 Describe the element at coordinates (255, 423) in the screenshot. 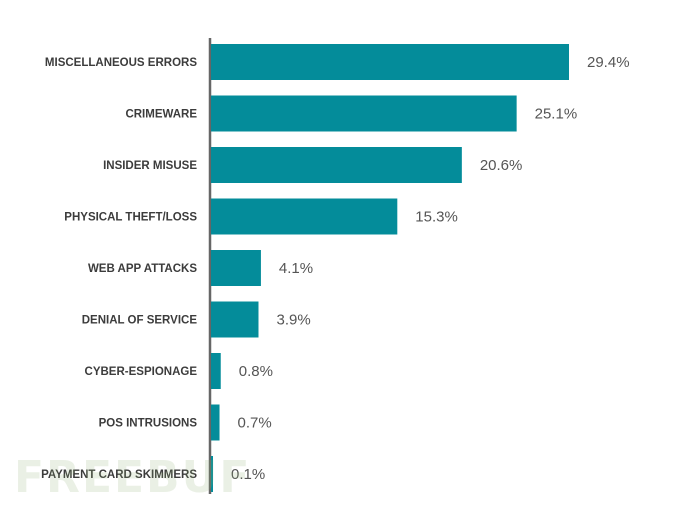

I see `value-label-7: 0.7%` at that location.